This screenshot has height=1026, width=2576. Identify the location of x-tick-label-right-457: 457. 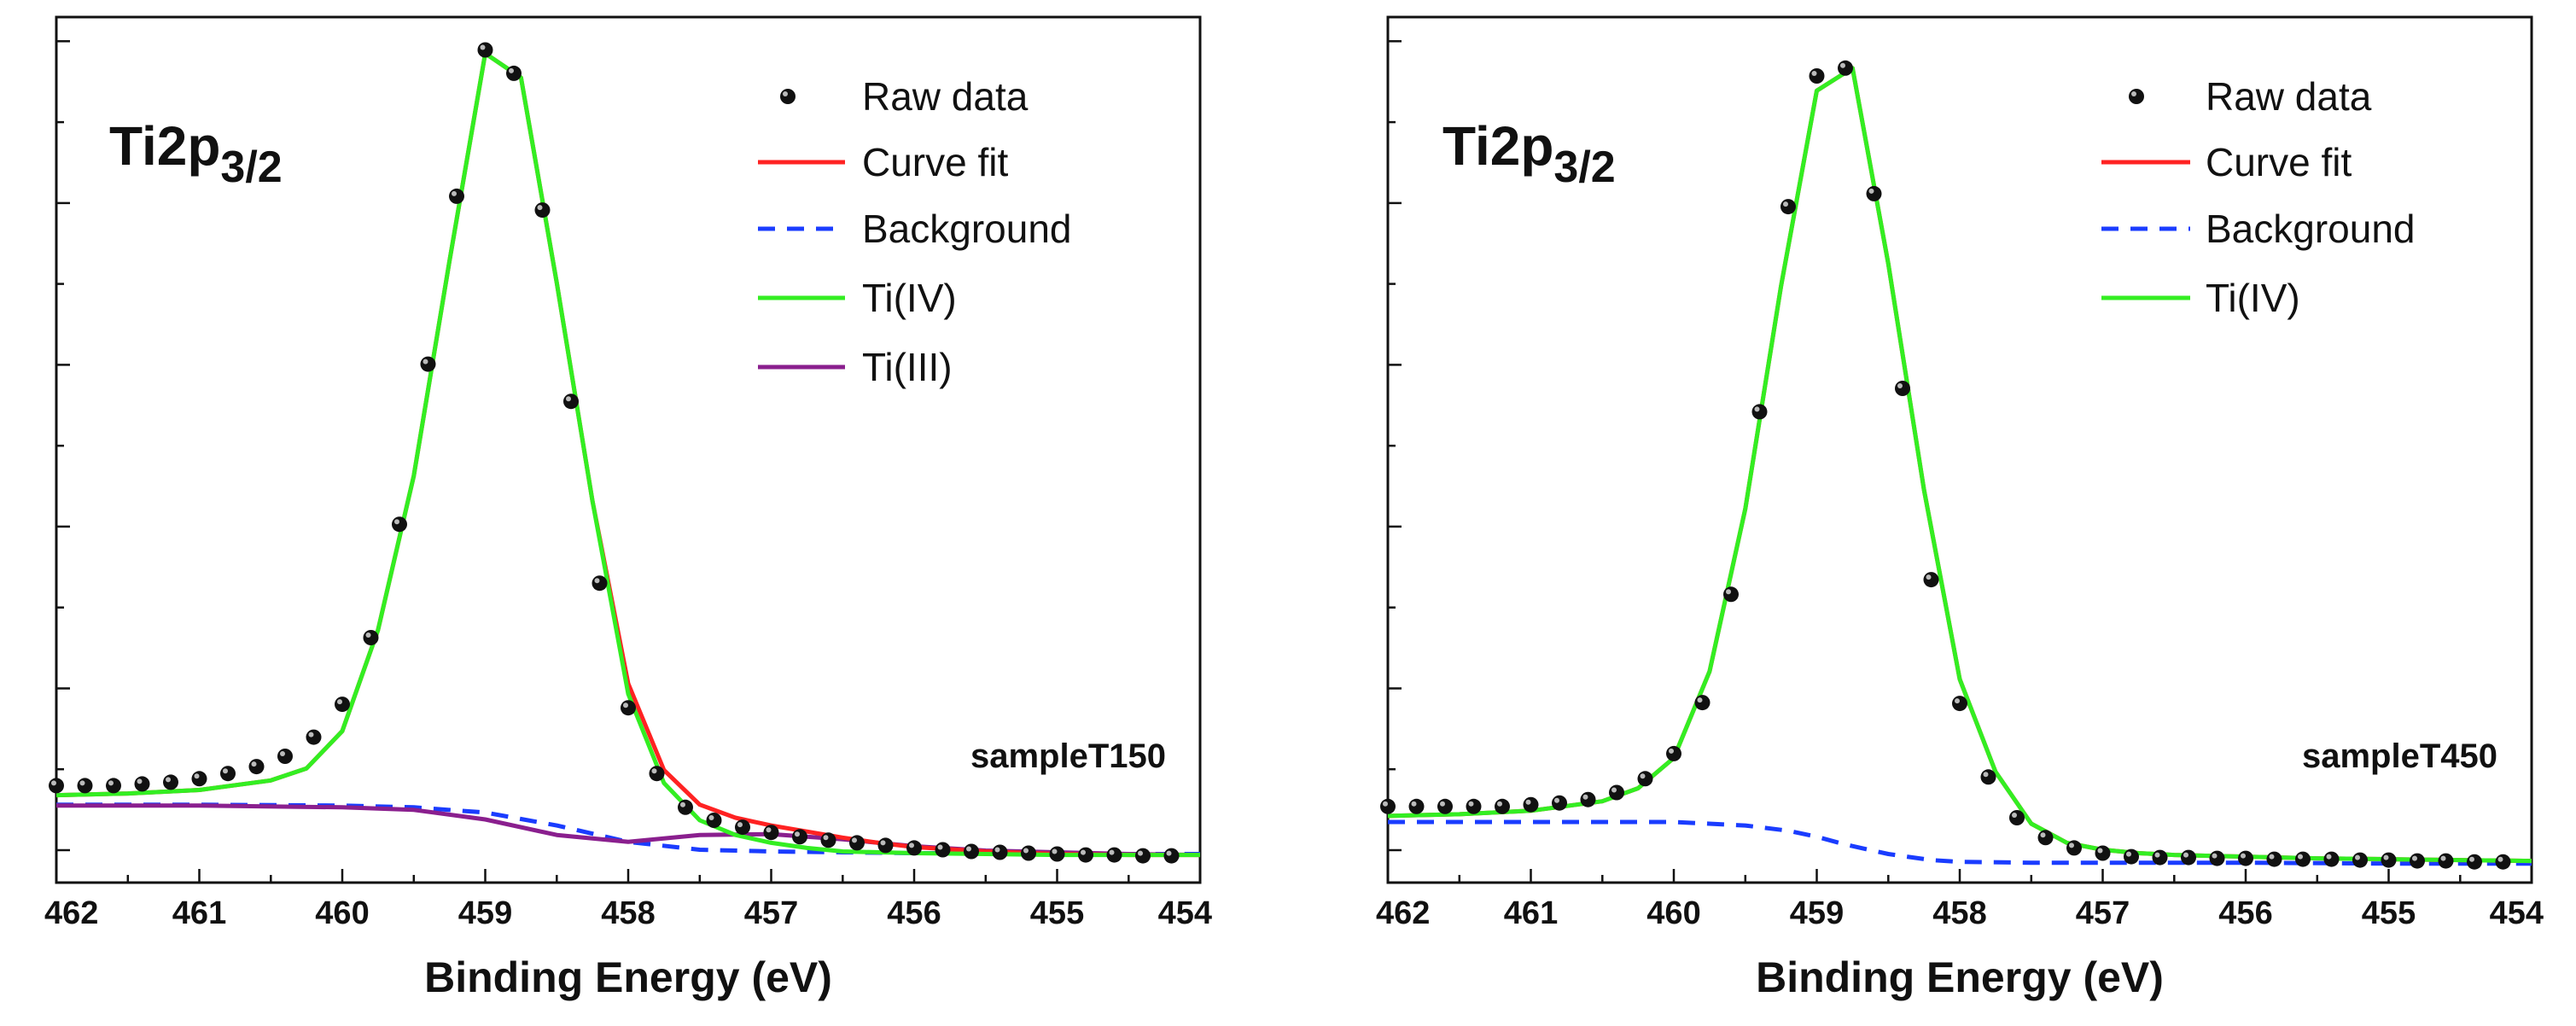
(2103, 913).